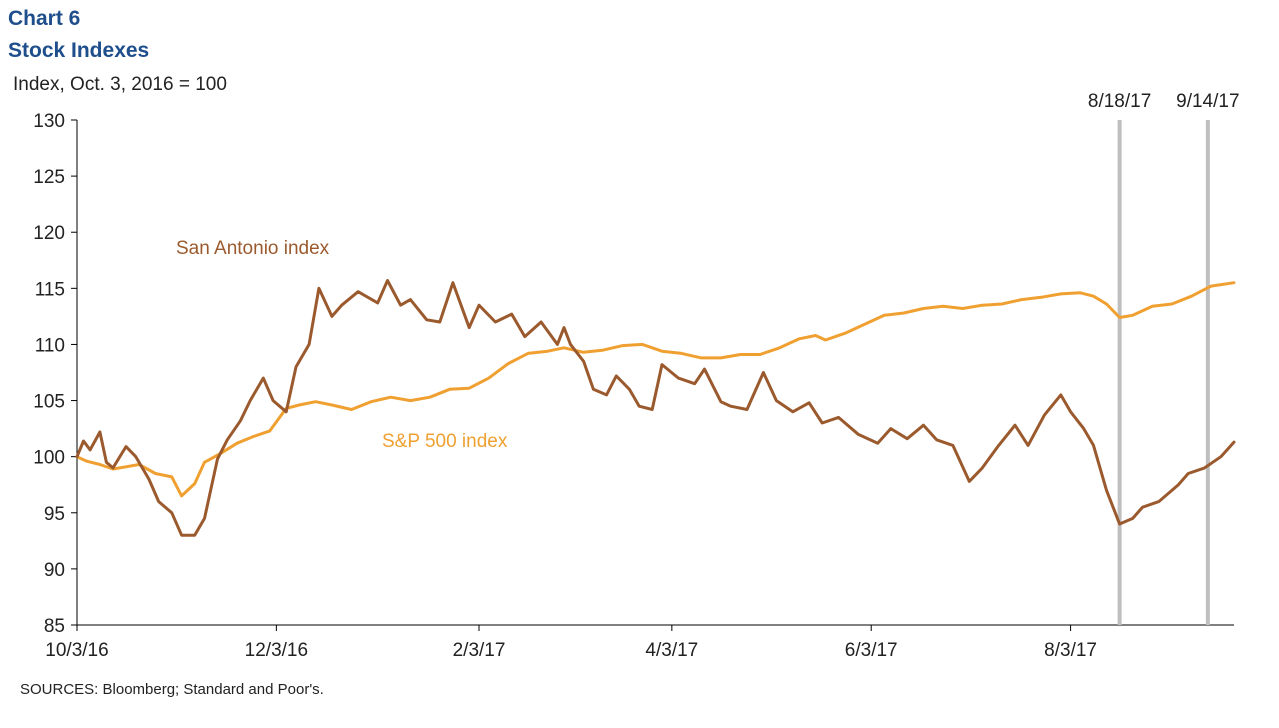 The height and width of the screenshot is (728, 1279). Describe the element at coordinates (79, 50) in the screenshot. I see `chart-title-line2: Stock Indexes` at that location.